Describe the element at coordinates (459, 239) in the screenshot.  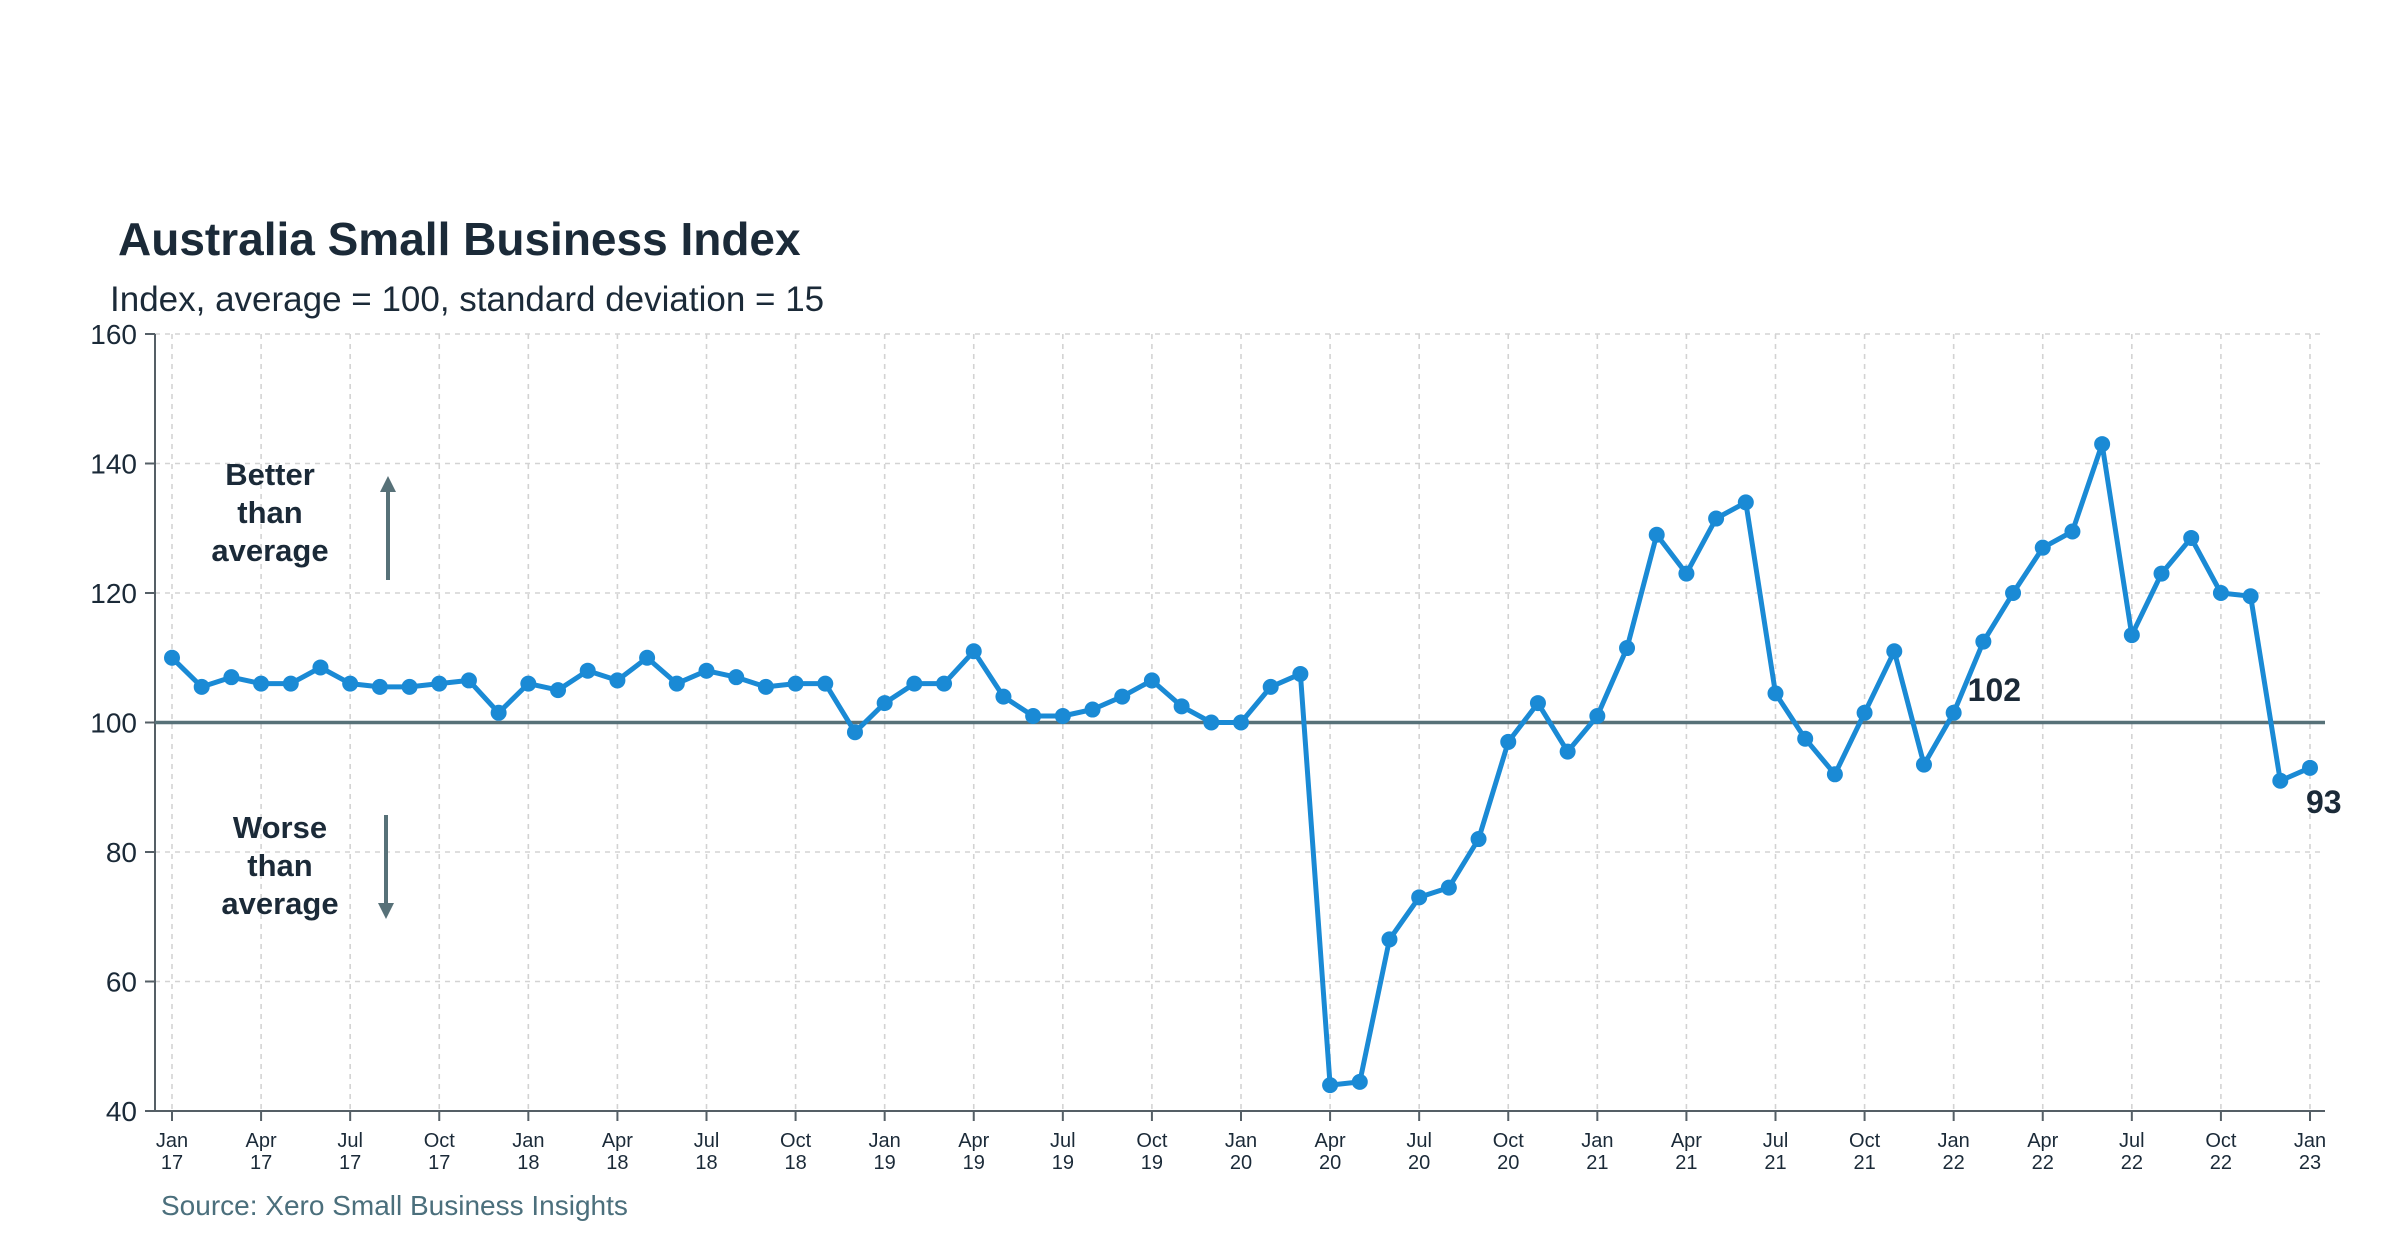
I see `chart-title: Australia Small Business Index` at that location.